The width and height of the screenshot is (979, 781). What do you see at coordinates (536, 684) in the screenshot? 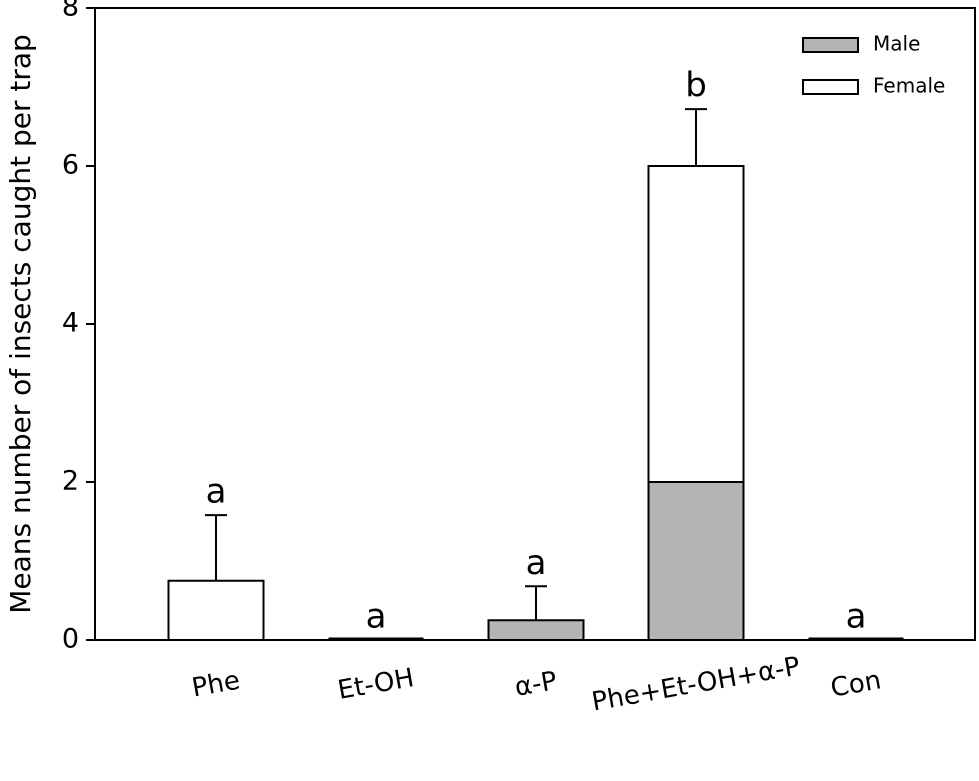
I see `x-tick-label: α-P` at bounding box center [536, 684].